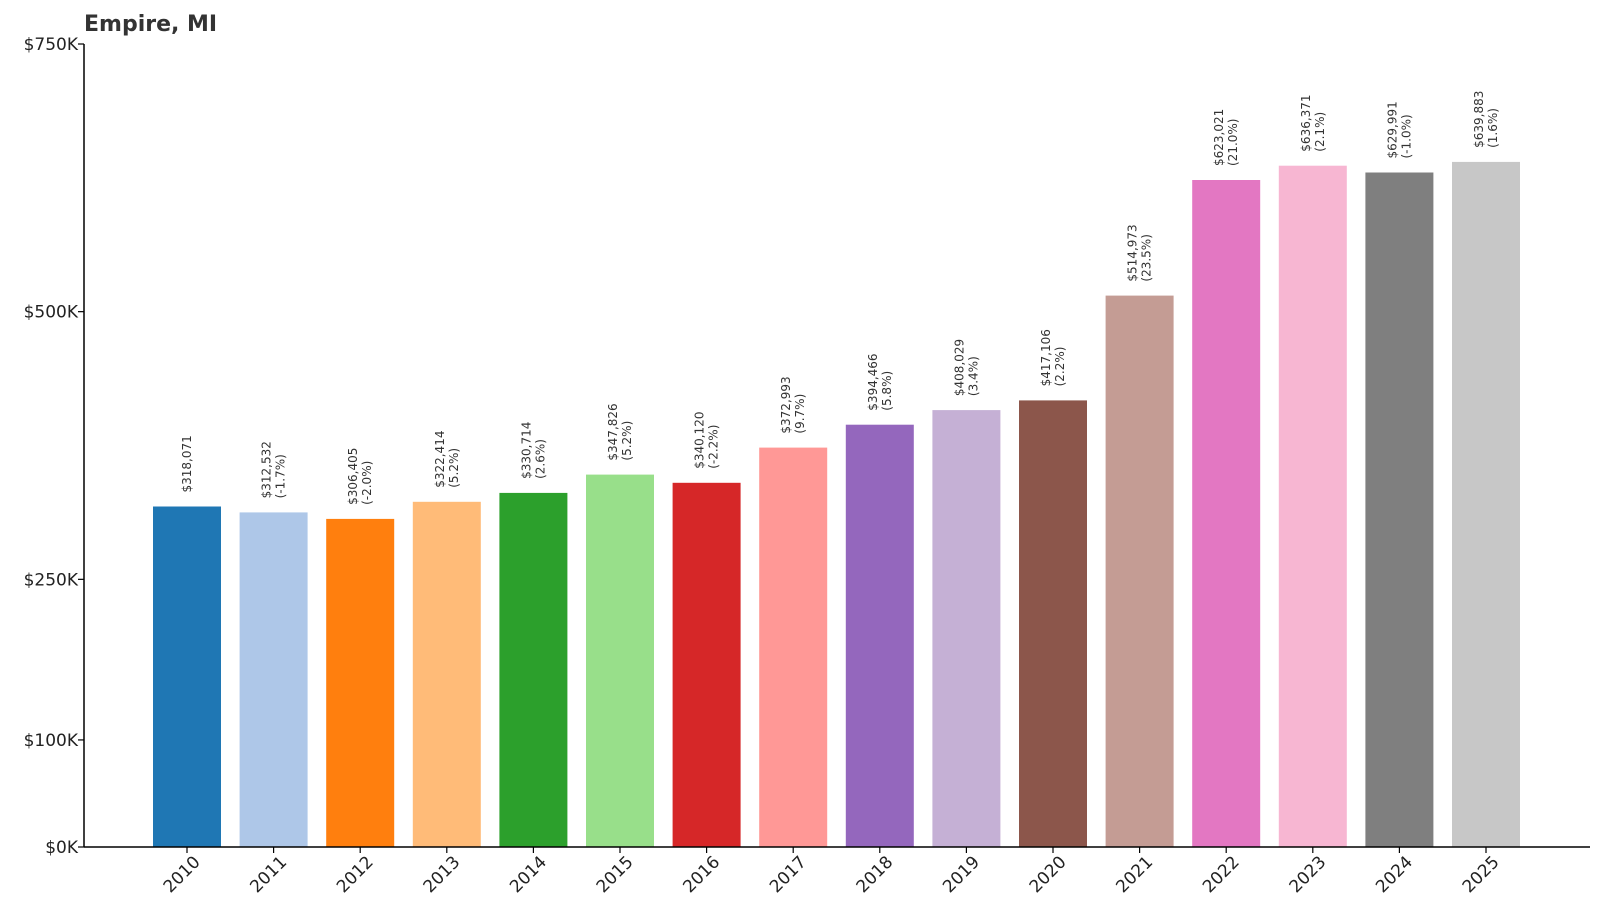 This screenshot has width=1600, height=914. What do you see at coordinates (1053, 357) in the screenshot?
I see `data-label-2020: $417,106(2.2%)` at bounding box center [1053, 357].